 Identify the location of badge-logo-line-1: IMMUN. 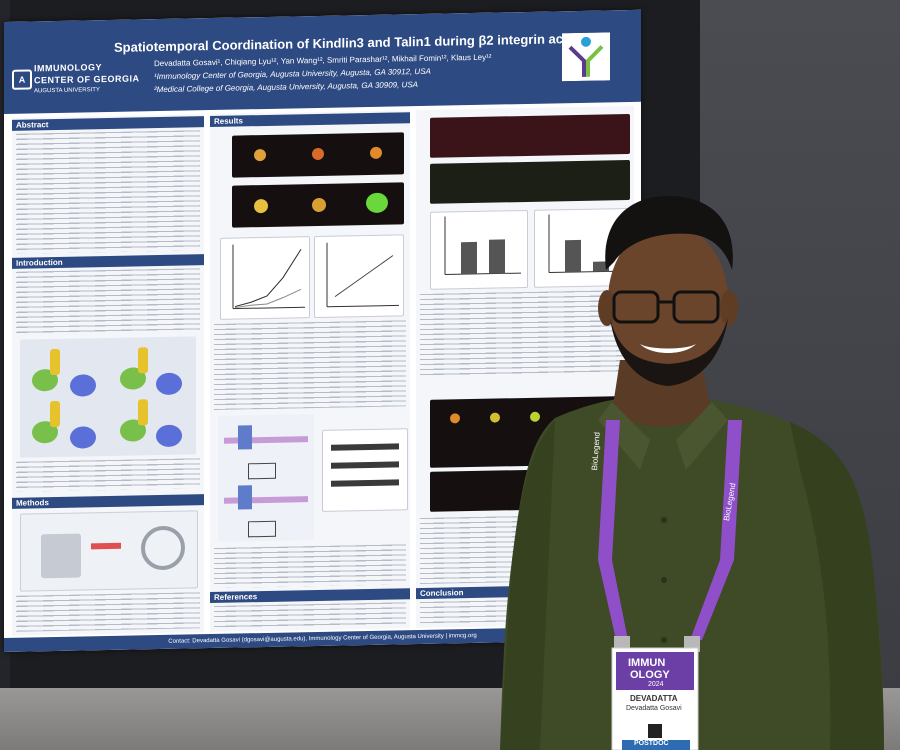
(647, 663).